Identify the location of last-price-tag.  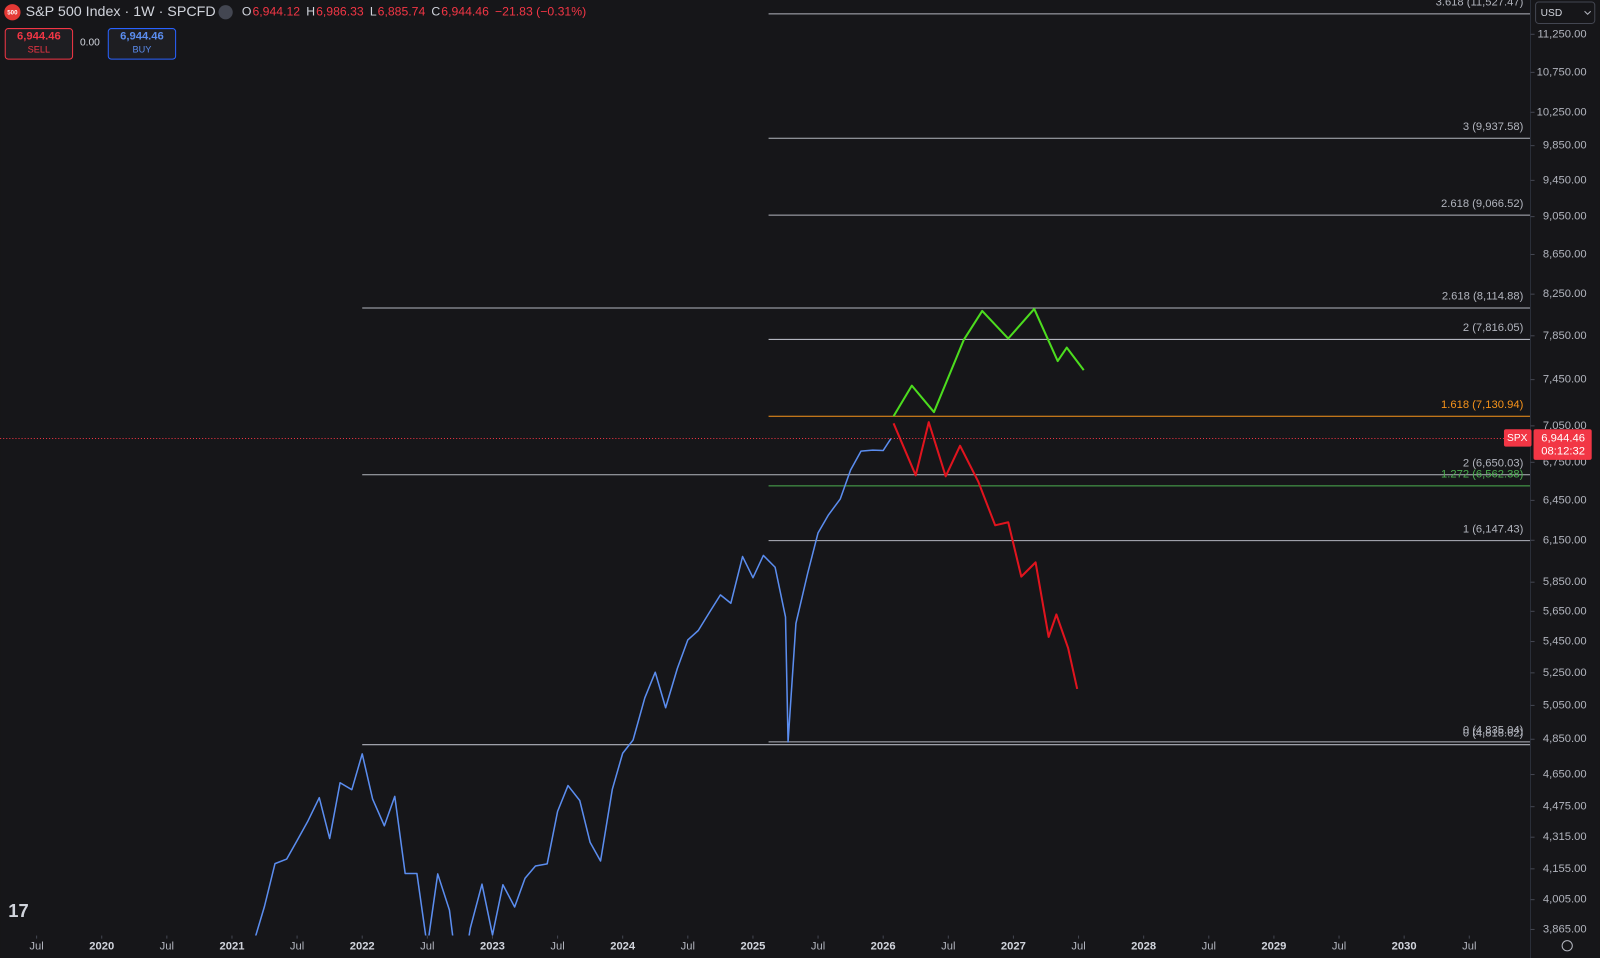
(1517, 438).